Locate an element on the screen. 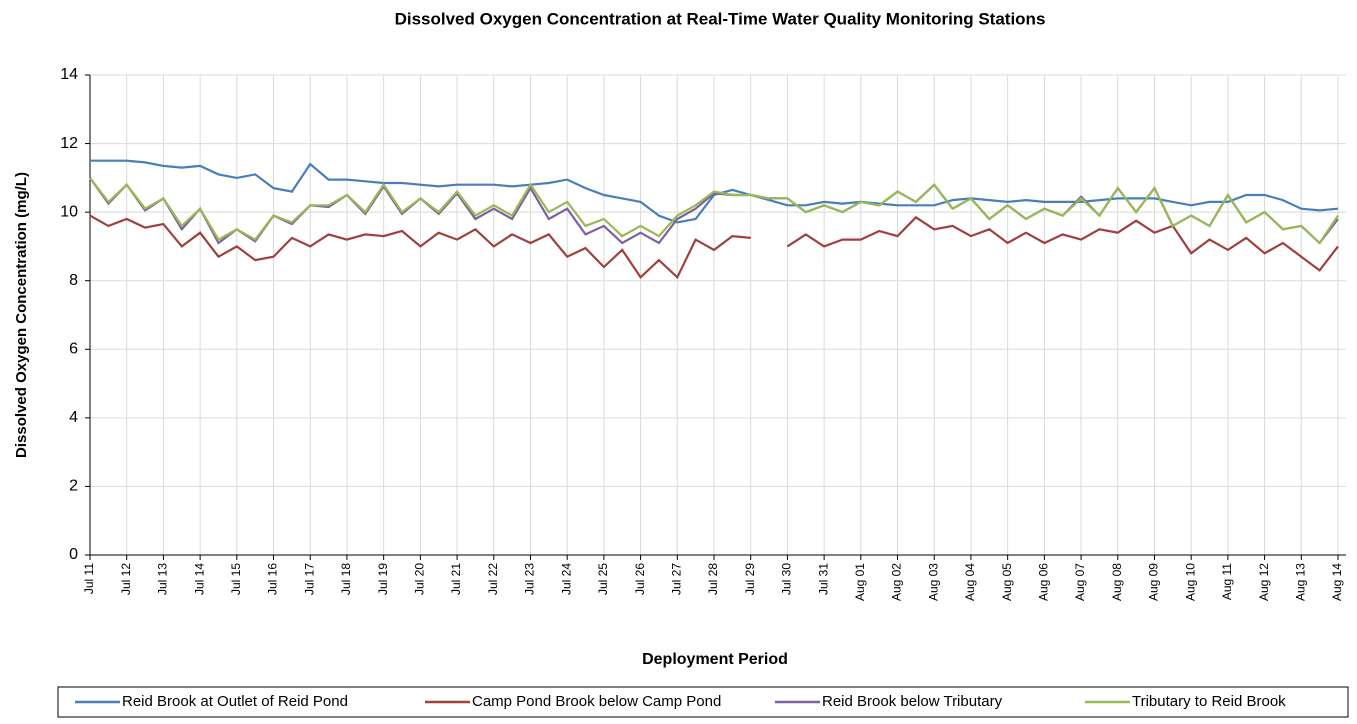 This screenshot has height=724, width=1357. legend-box is located at coordinates (703, 702).